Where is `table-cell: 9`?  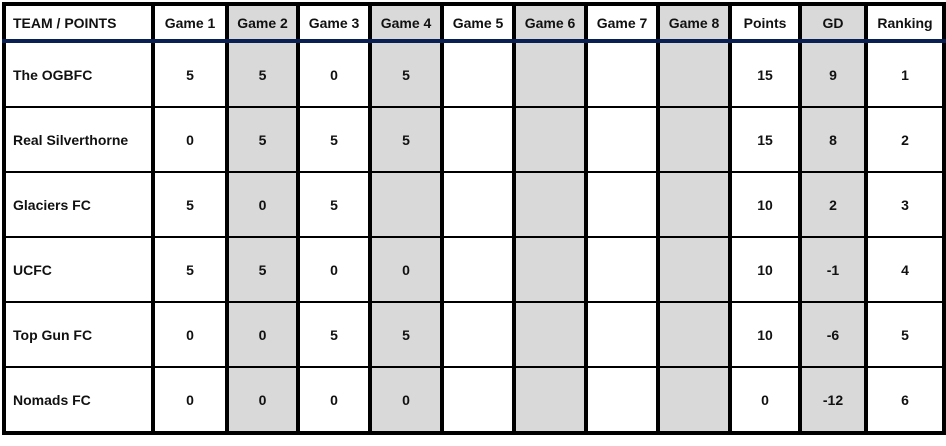
table-cell: 9 is located at coordinates (833, 74).